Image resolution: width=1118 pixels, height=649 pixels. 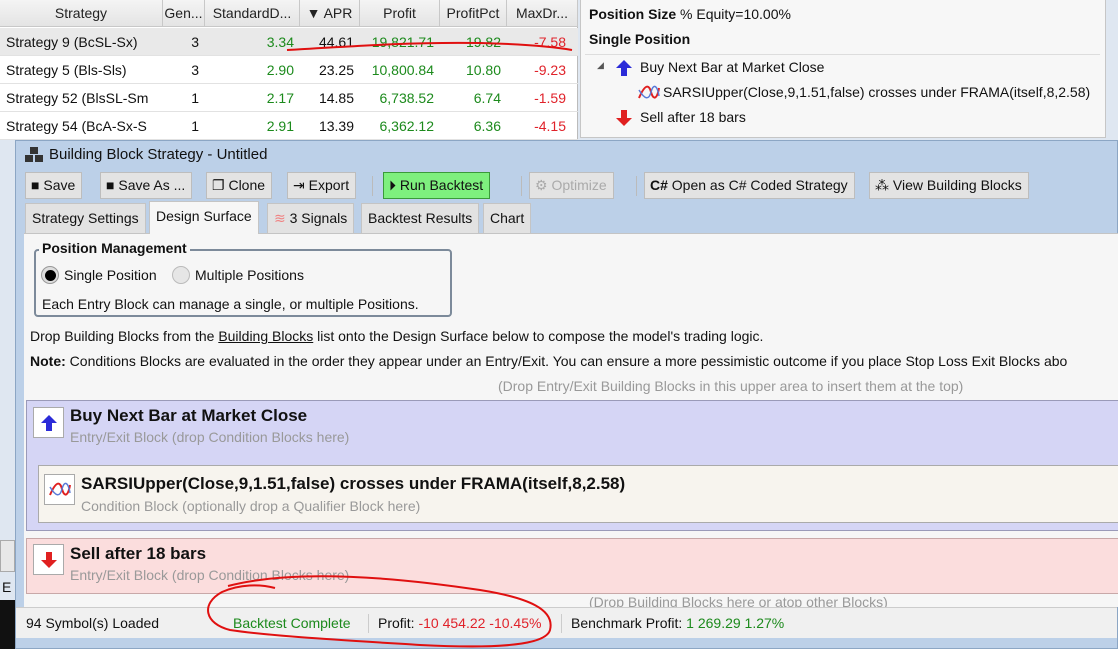 I want to click on cell-profit: 6,362.12, so click(x=407, y=126).